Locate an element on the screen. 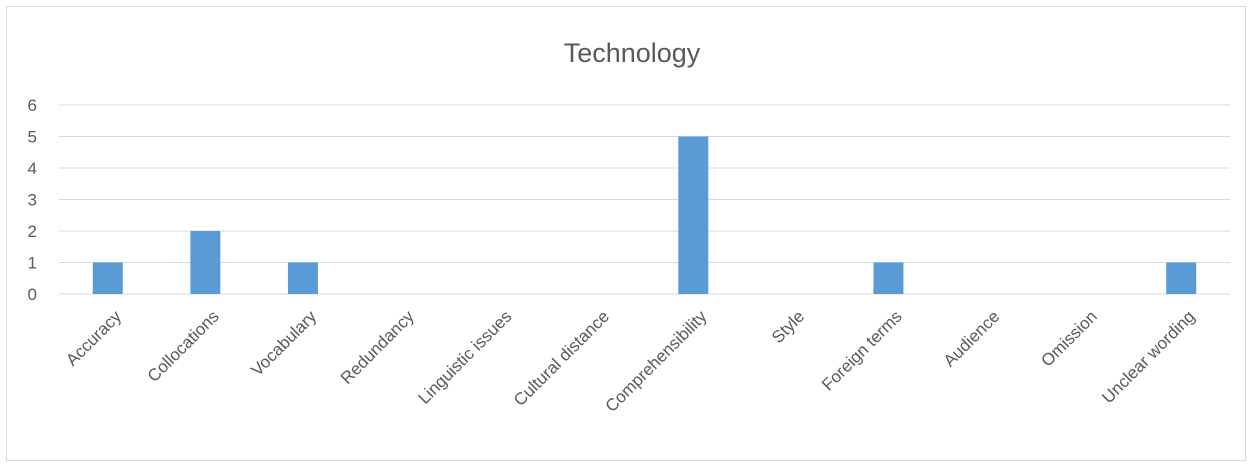 Image resolution: width=1253 pixels, height=468 pixels. x-tick-label: Collocations is located at coordinates (183, 346).